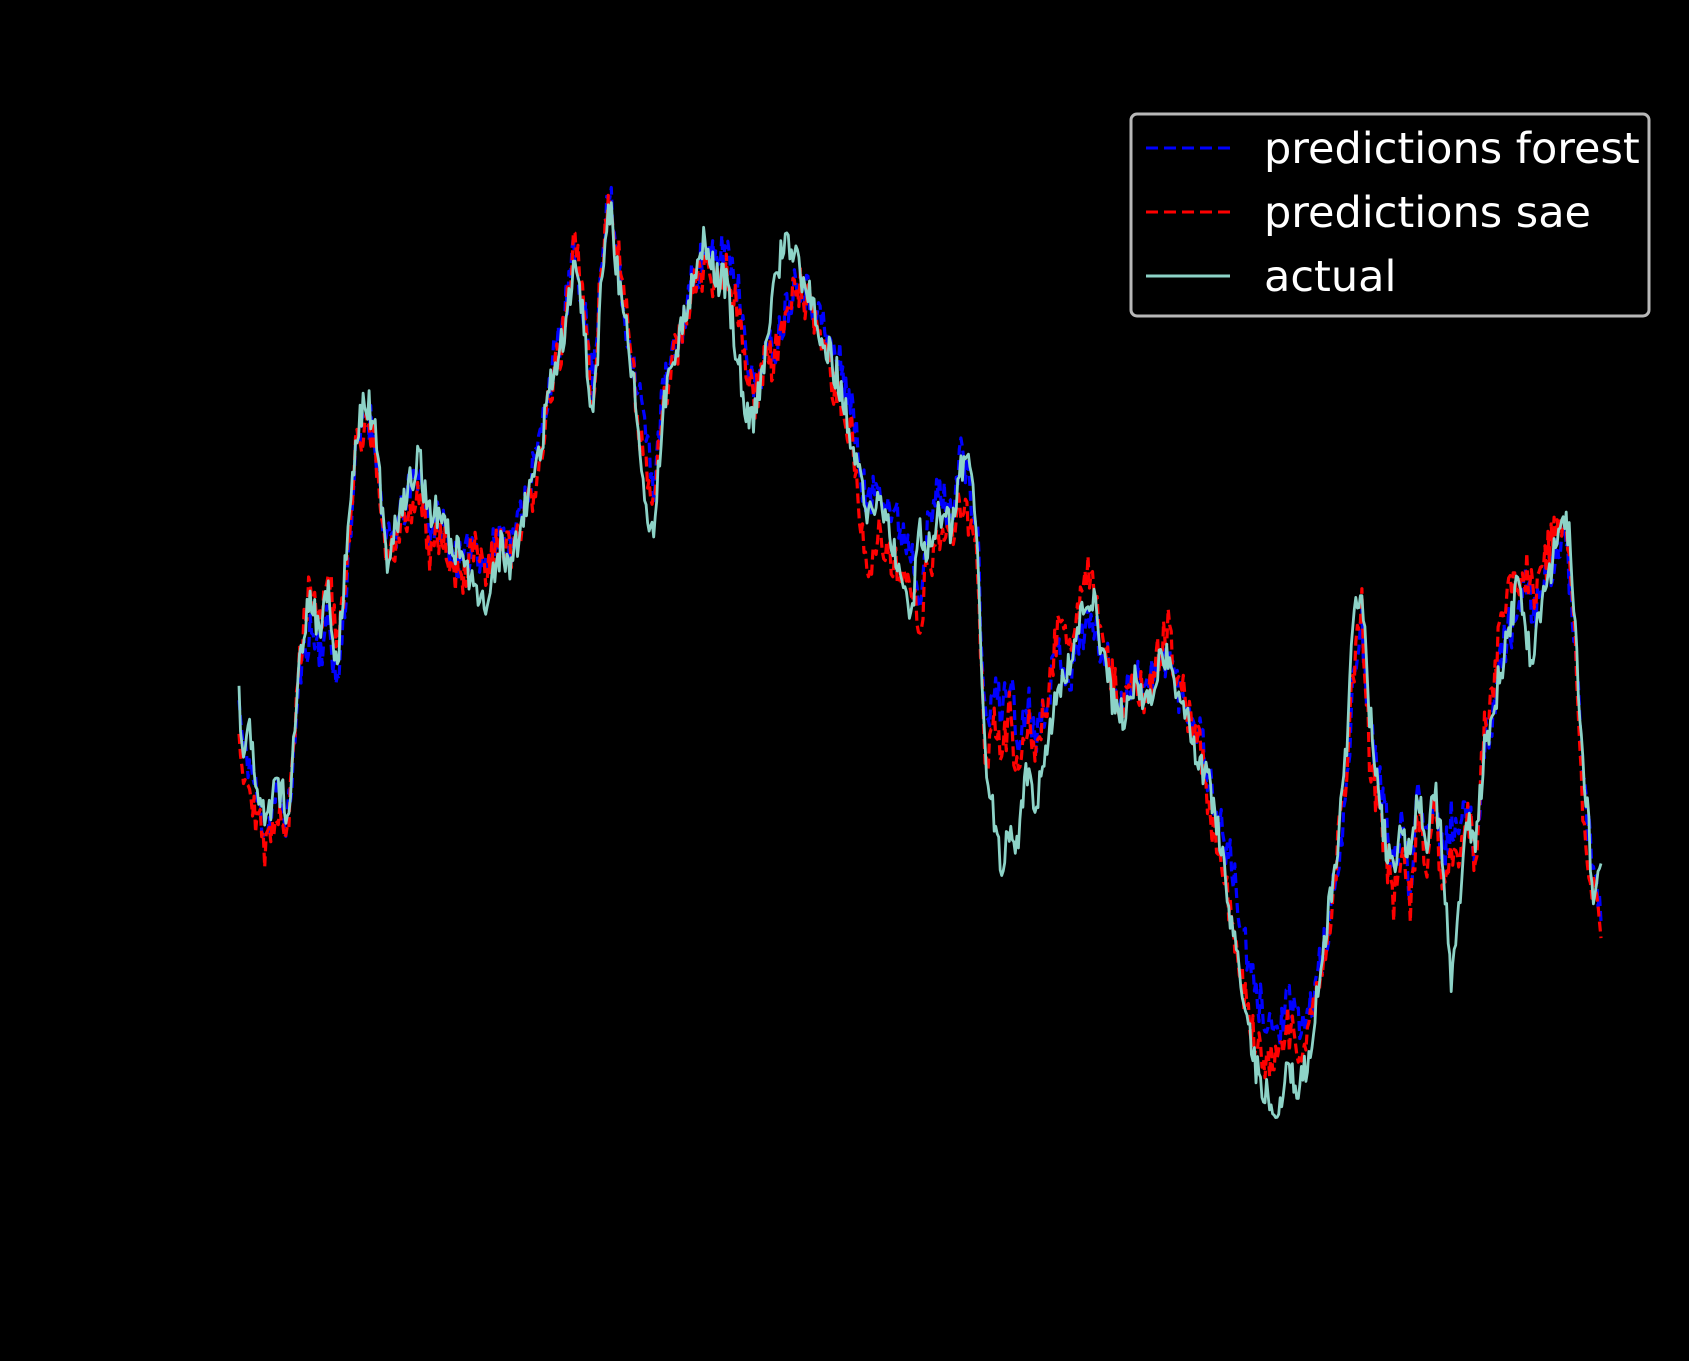 This screenshot has height=1361, width=1689. I want to click on legend-frame, so click(1390, 215).